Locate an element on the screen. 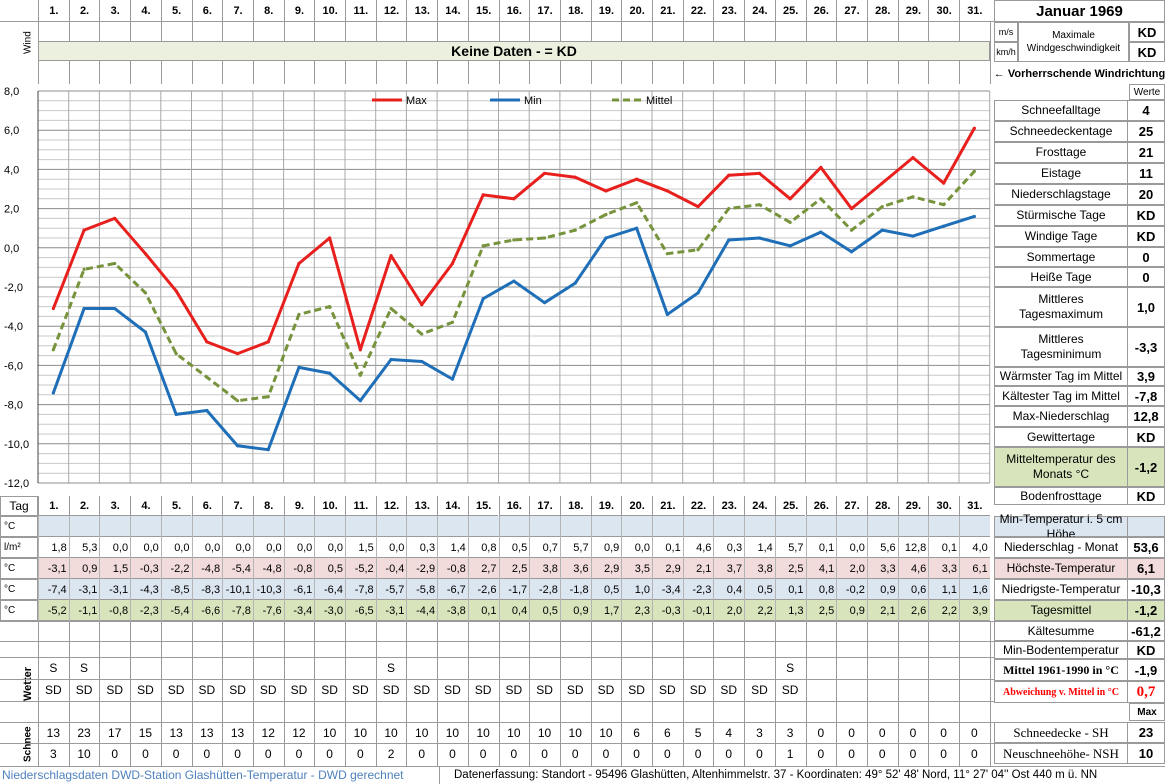 The image size is (1165, 784). stat-value: 4 is located at coordinates (1145, 110).